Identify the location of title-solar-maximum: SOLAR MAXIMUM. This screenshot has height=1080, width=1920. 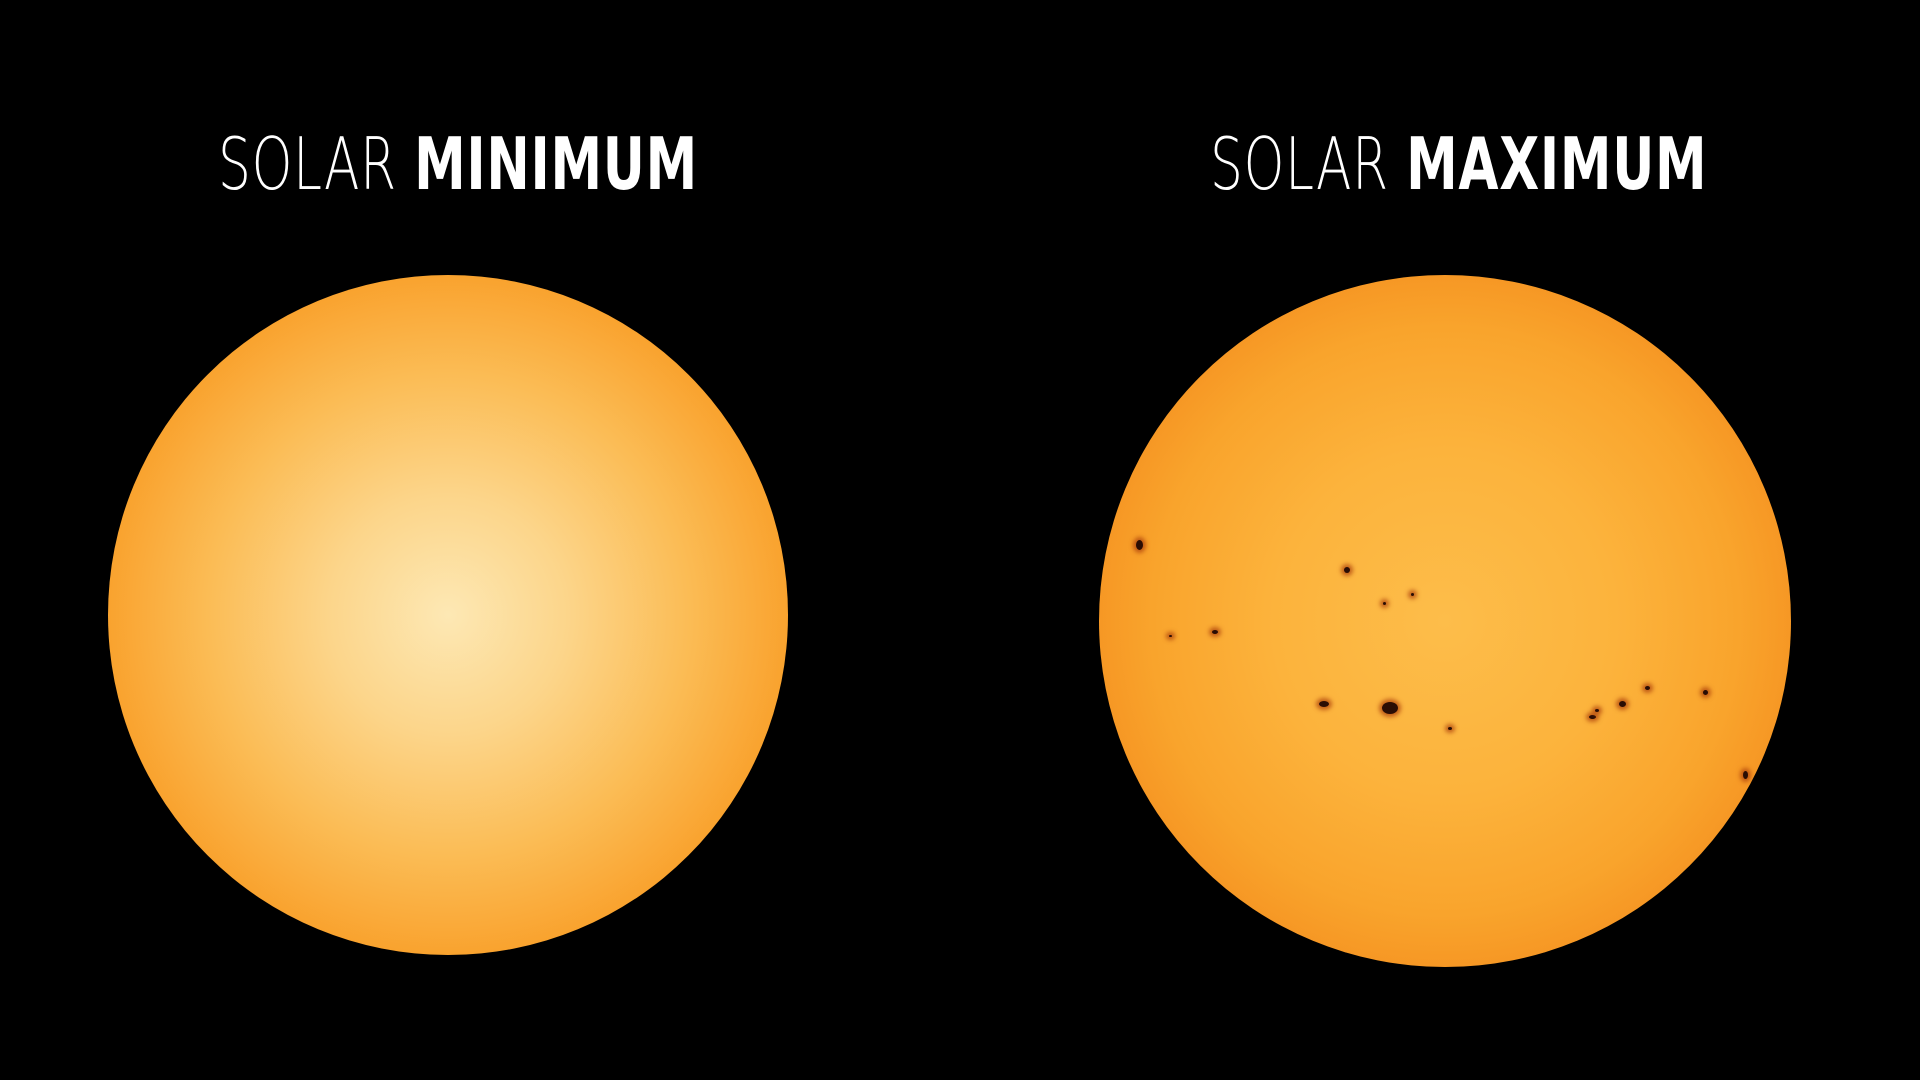
(1458, 164).